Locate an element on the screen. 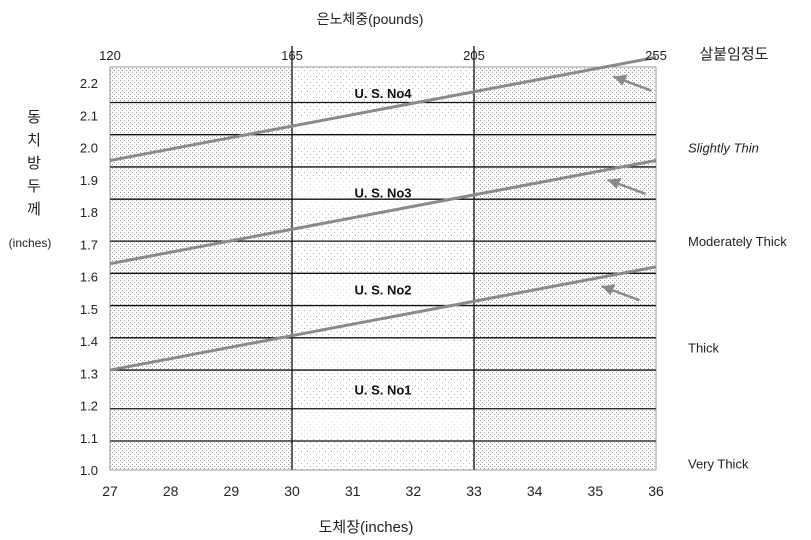 This screenshot has width=811, height=540. x-tick-label: 28 is located at coordinates (171, 491).